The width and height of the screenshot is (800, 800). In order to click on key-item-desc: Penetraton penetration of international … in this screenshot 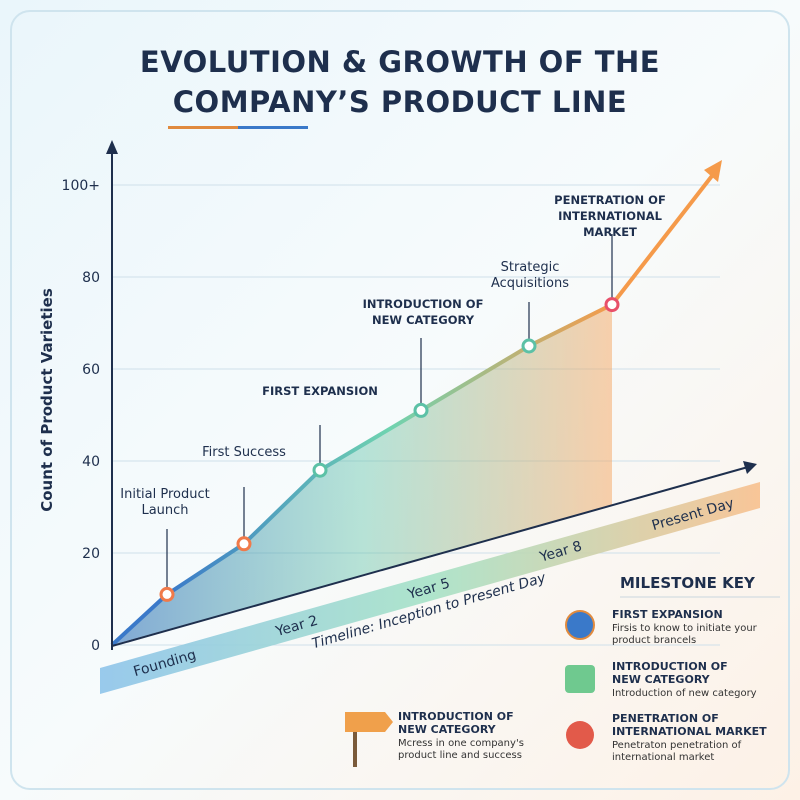, I will do `click(677, 751)`.